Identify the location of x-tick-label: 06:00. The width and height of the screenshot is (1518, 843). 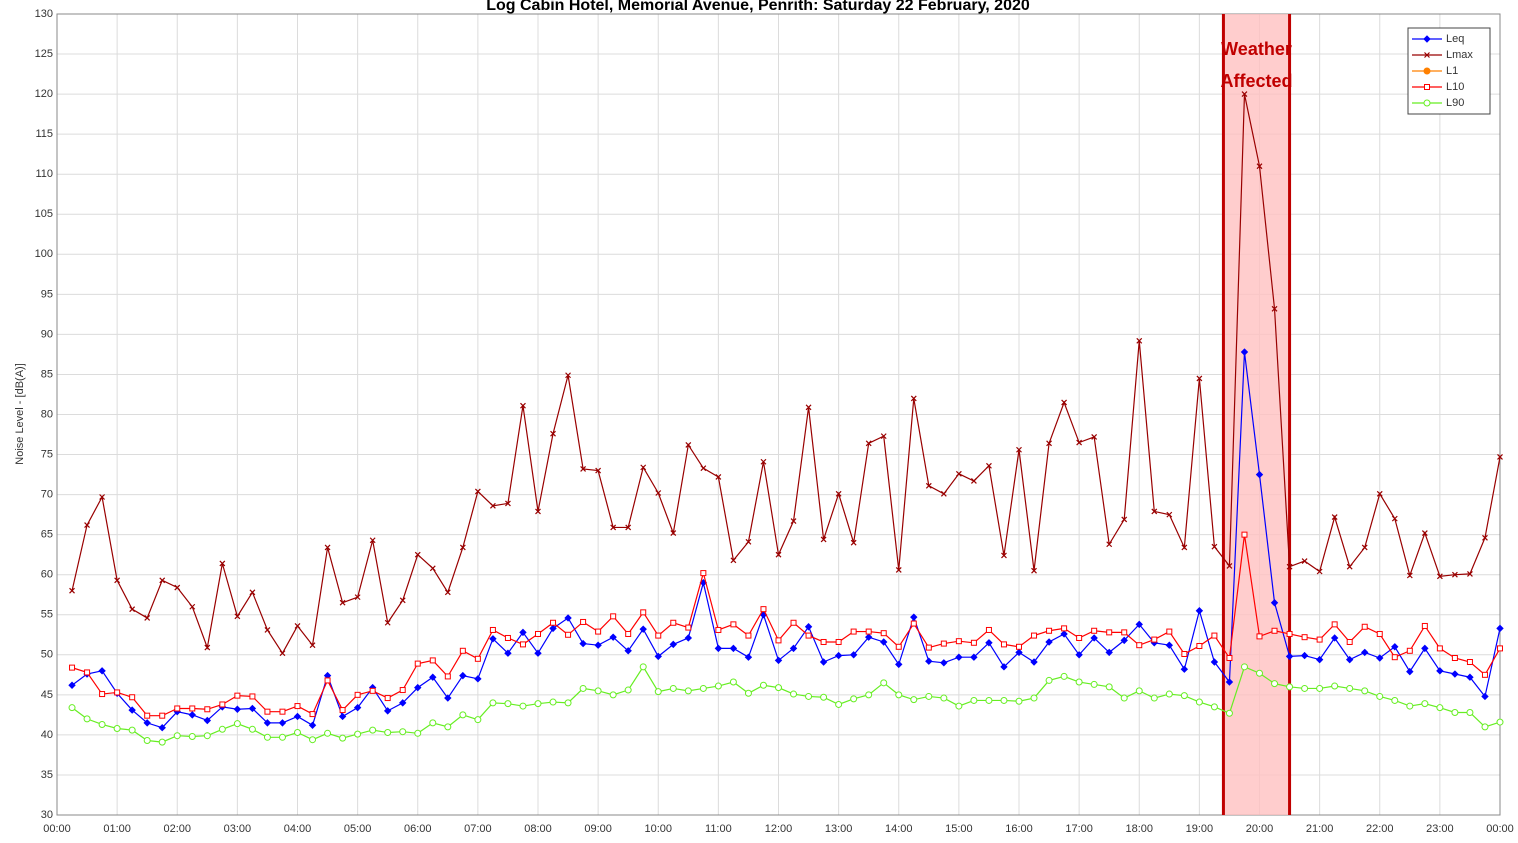
(418, 829).